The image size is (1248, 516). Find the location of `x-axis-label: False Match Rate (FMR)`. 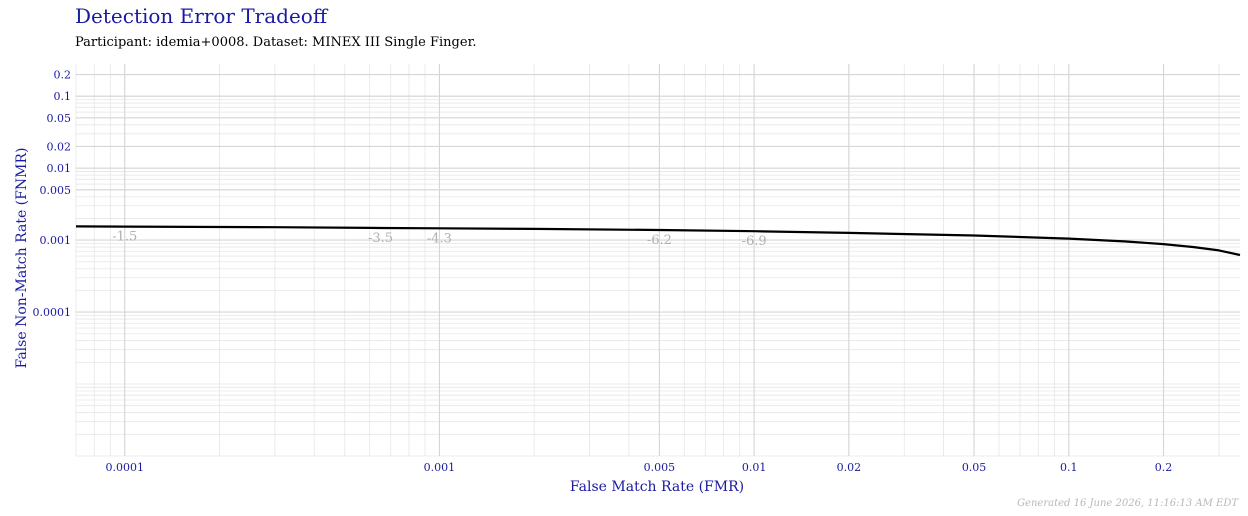

x-axis-label: False Match Rate (FMR) is located at coordinates (657, 487).